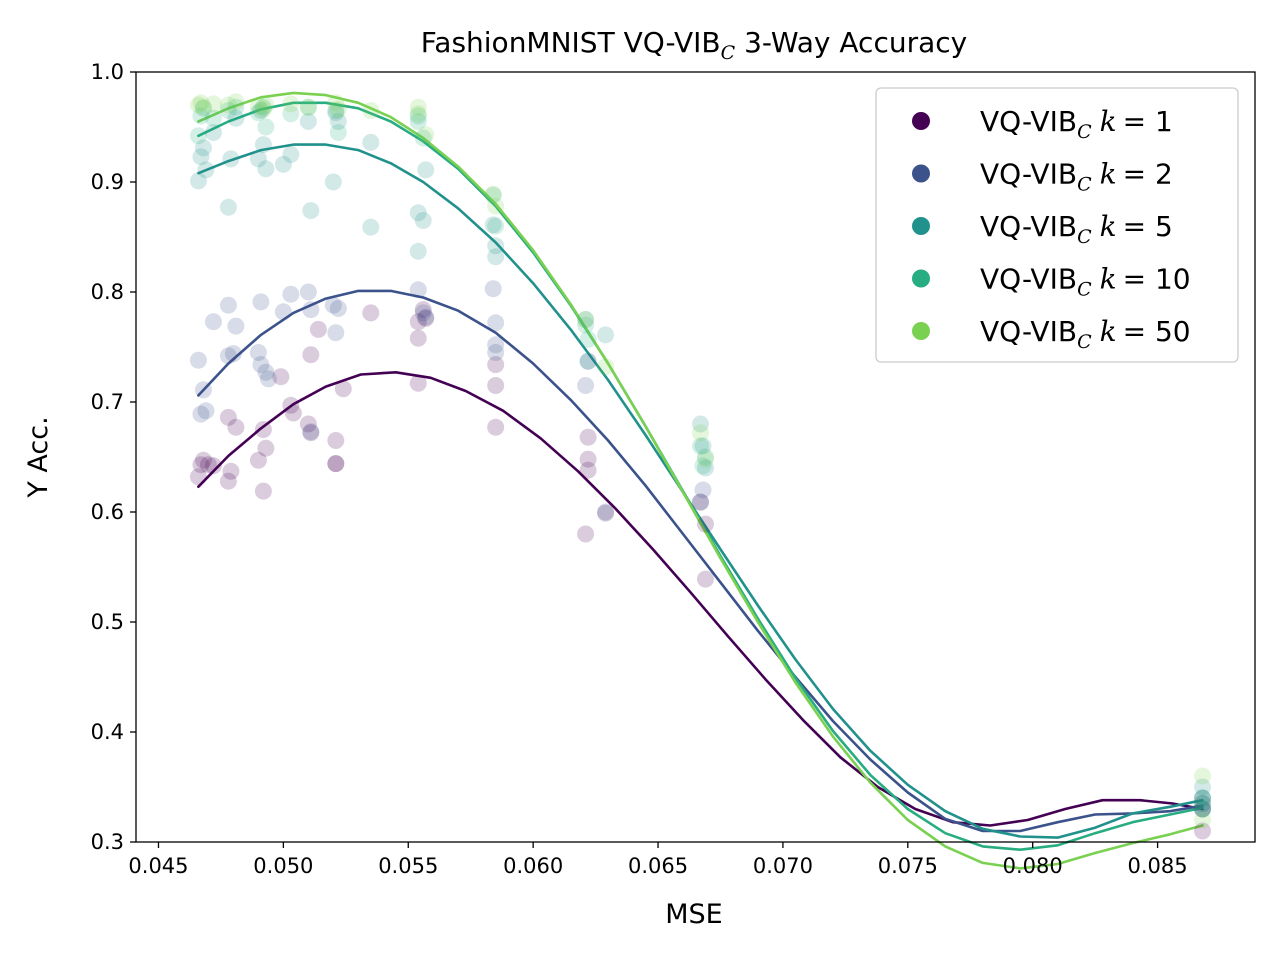  I want to click on x-tick-label: 0.060, so click(533, 866).